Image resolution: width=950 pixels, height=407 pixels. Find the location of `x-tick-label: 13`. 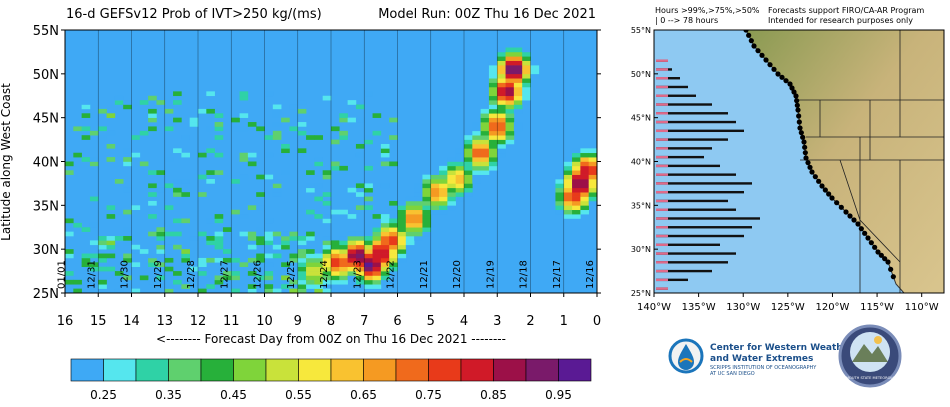

x-tick-label: 13 is located at coordinates (164, 321).